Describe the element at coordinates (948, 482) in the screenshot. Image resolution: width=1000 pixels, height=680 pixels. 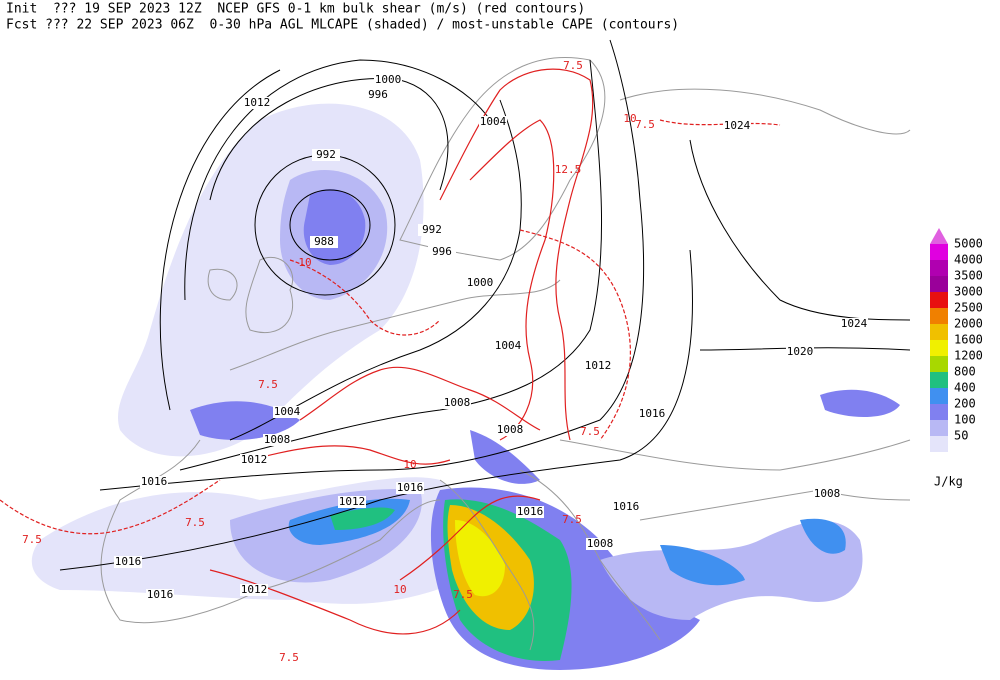
I see `colorbar-unit: J/kg` at that location.